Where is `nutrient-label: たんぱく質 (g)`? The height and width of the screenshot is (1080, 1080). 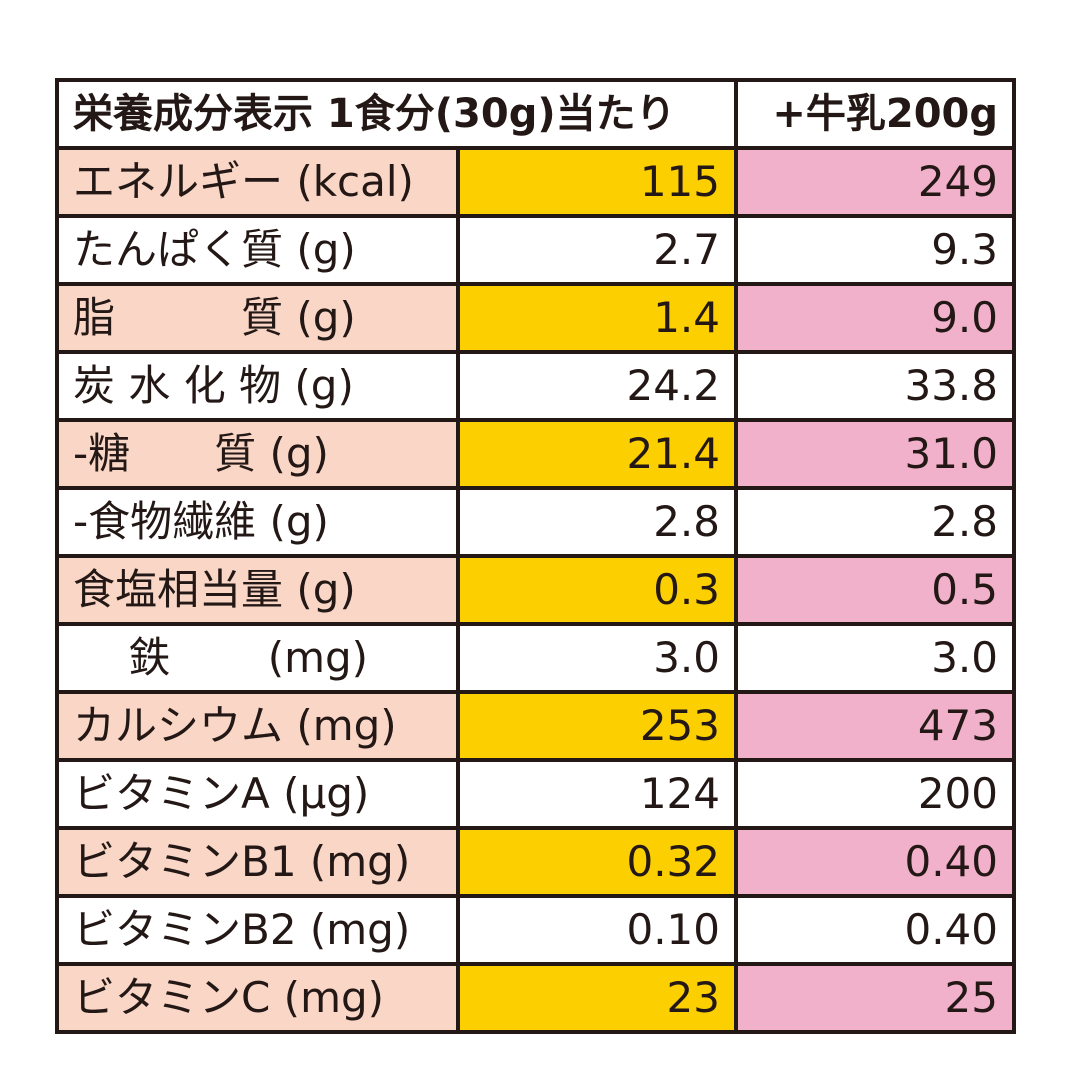
nutrient-label: たんぱく質 (g) is located at coordinates (257, 250).